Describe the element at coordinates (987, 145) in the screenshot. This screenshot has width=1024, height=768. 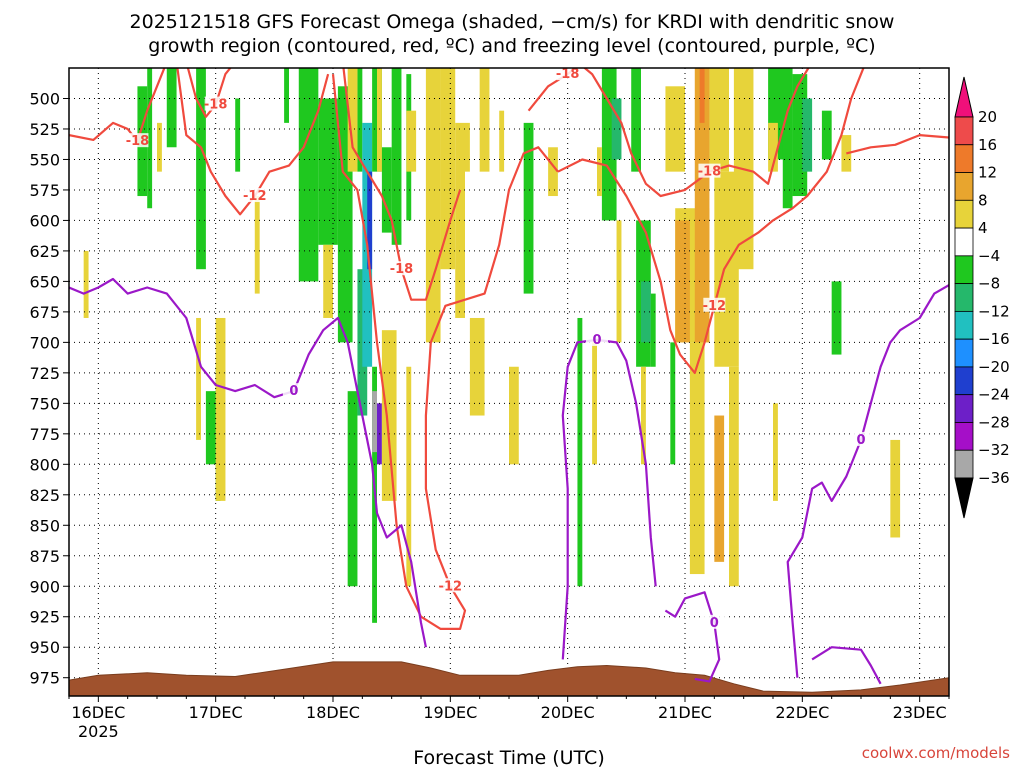
I see `colorbar-label-1: 16` at that location.